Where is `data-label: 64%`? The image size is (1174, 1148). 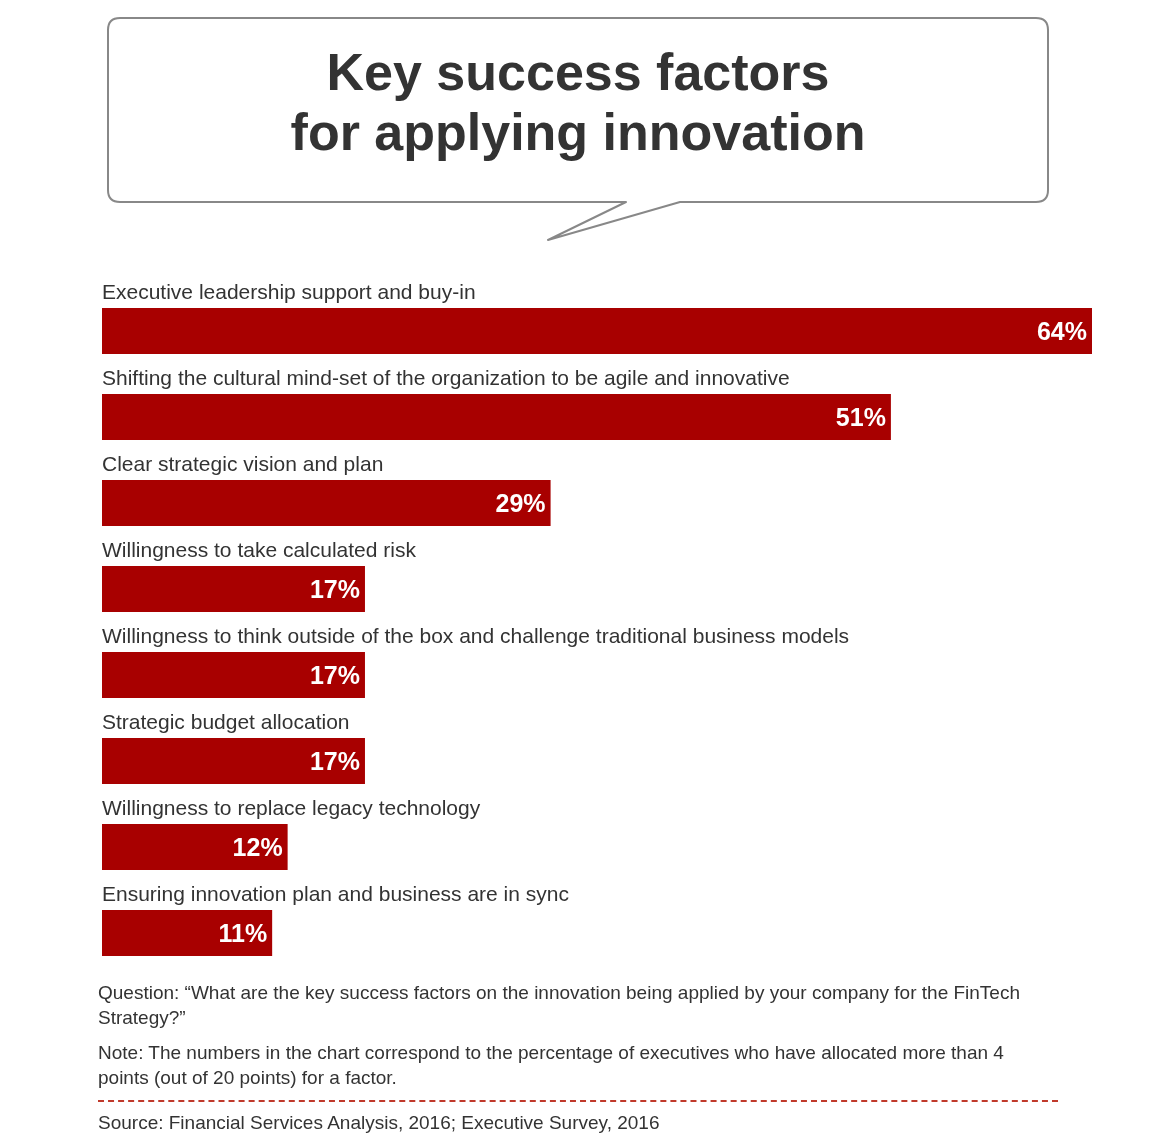 data-label: 64% is located at coordinates (1061, 330).